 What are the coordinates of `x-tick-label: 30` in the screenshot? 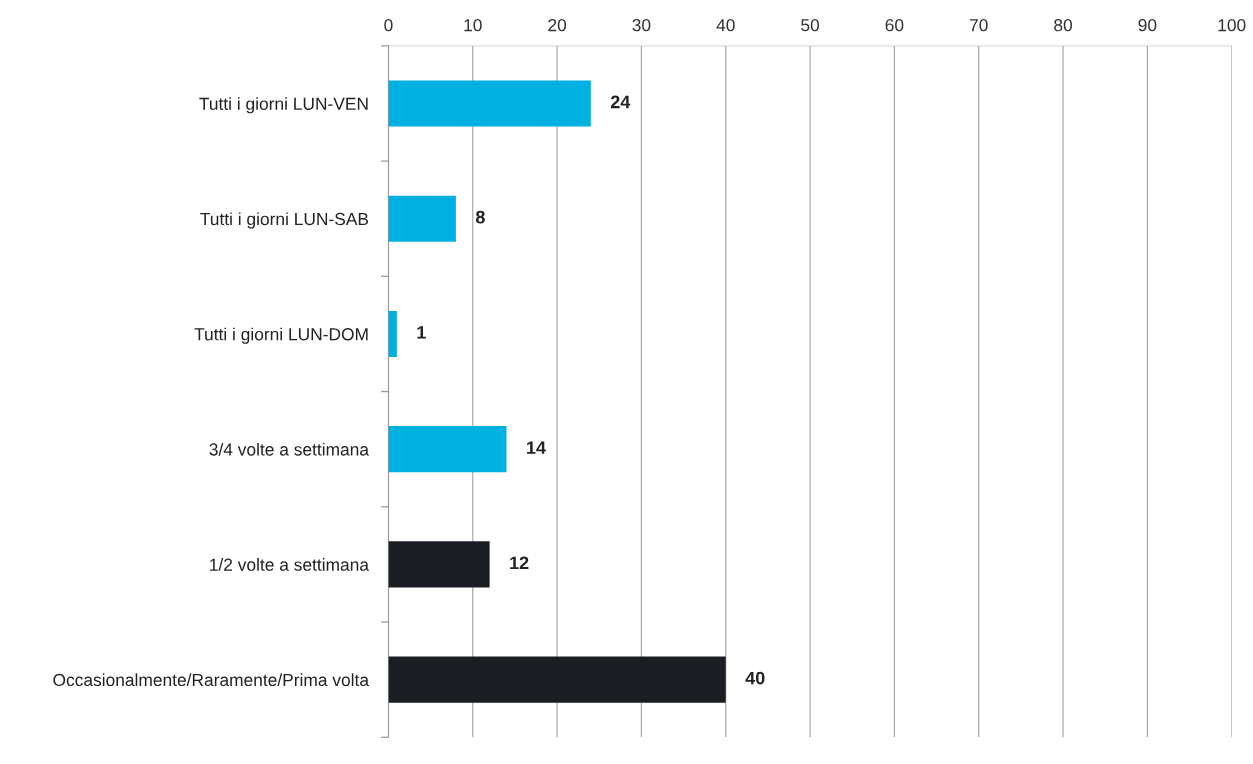 It's located at (641, 25).